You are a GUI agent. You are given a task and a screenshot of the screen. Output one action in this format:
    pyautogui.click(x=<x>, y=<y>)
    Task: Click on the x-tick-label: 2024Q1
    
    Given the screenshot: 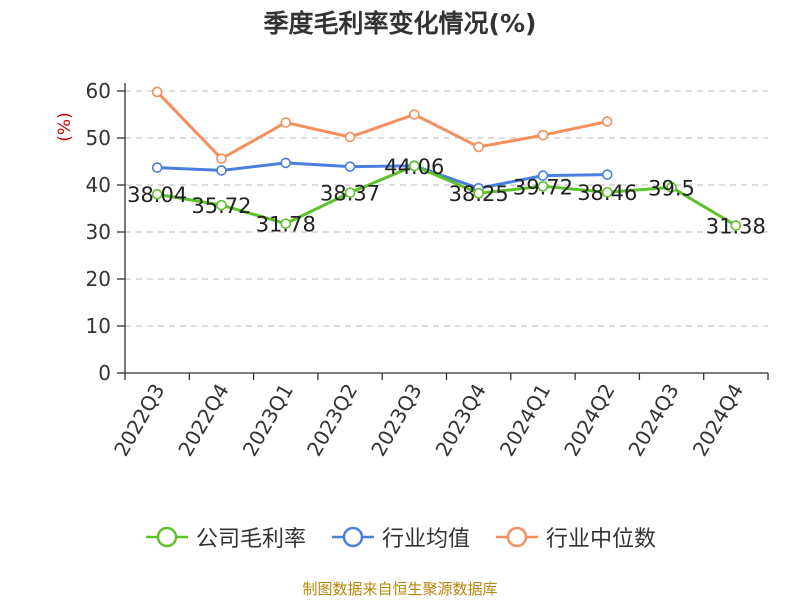 What is the action you would take?
    pyautogui.click(x=525, y=420)
    